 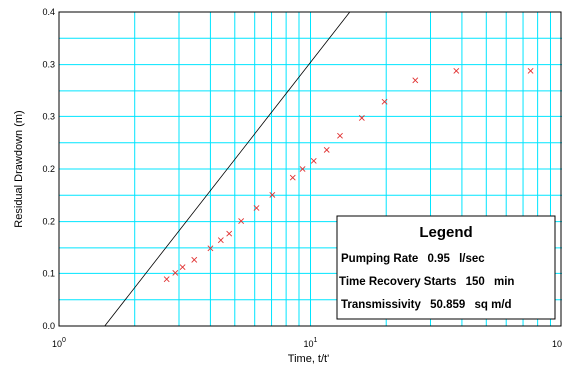 What do you see at coordinates (439, 259) in the screenshot?
I see `legend-value: 0.95` at bounding box center [439, 259].